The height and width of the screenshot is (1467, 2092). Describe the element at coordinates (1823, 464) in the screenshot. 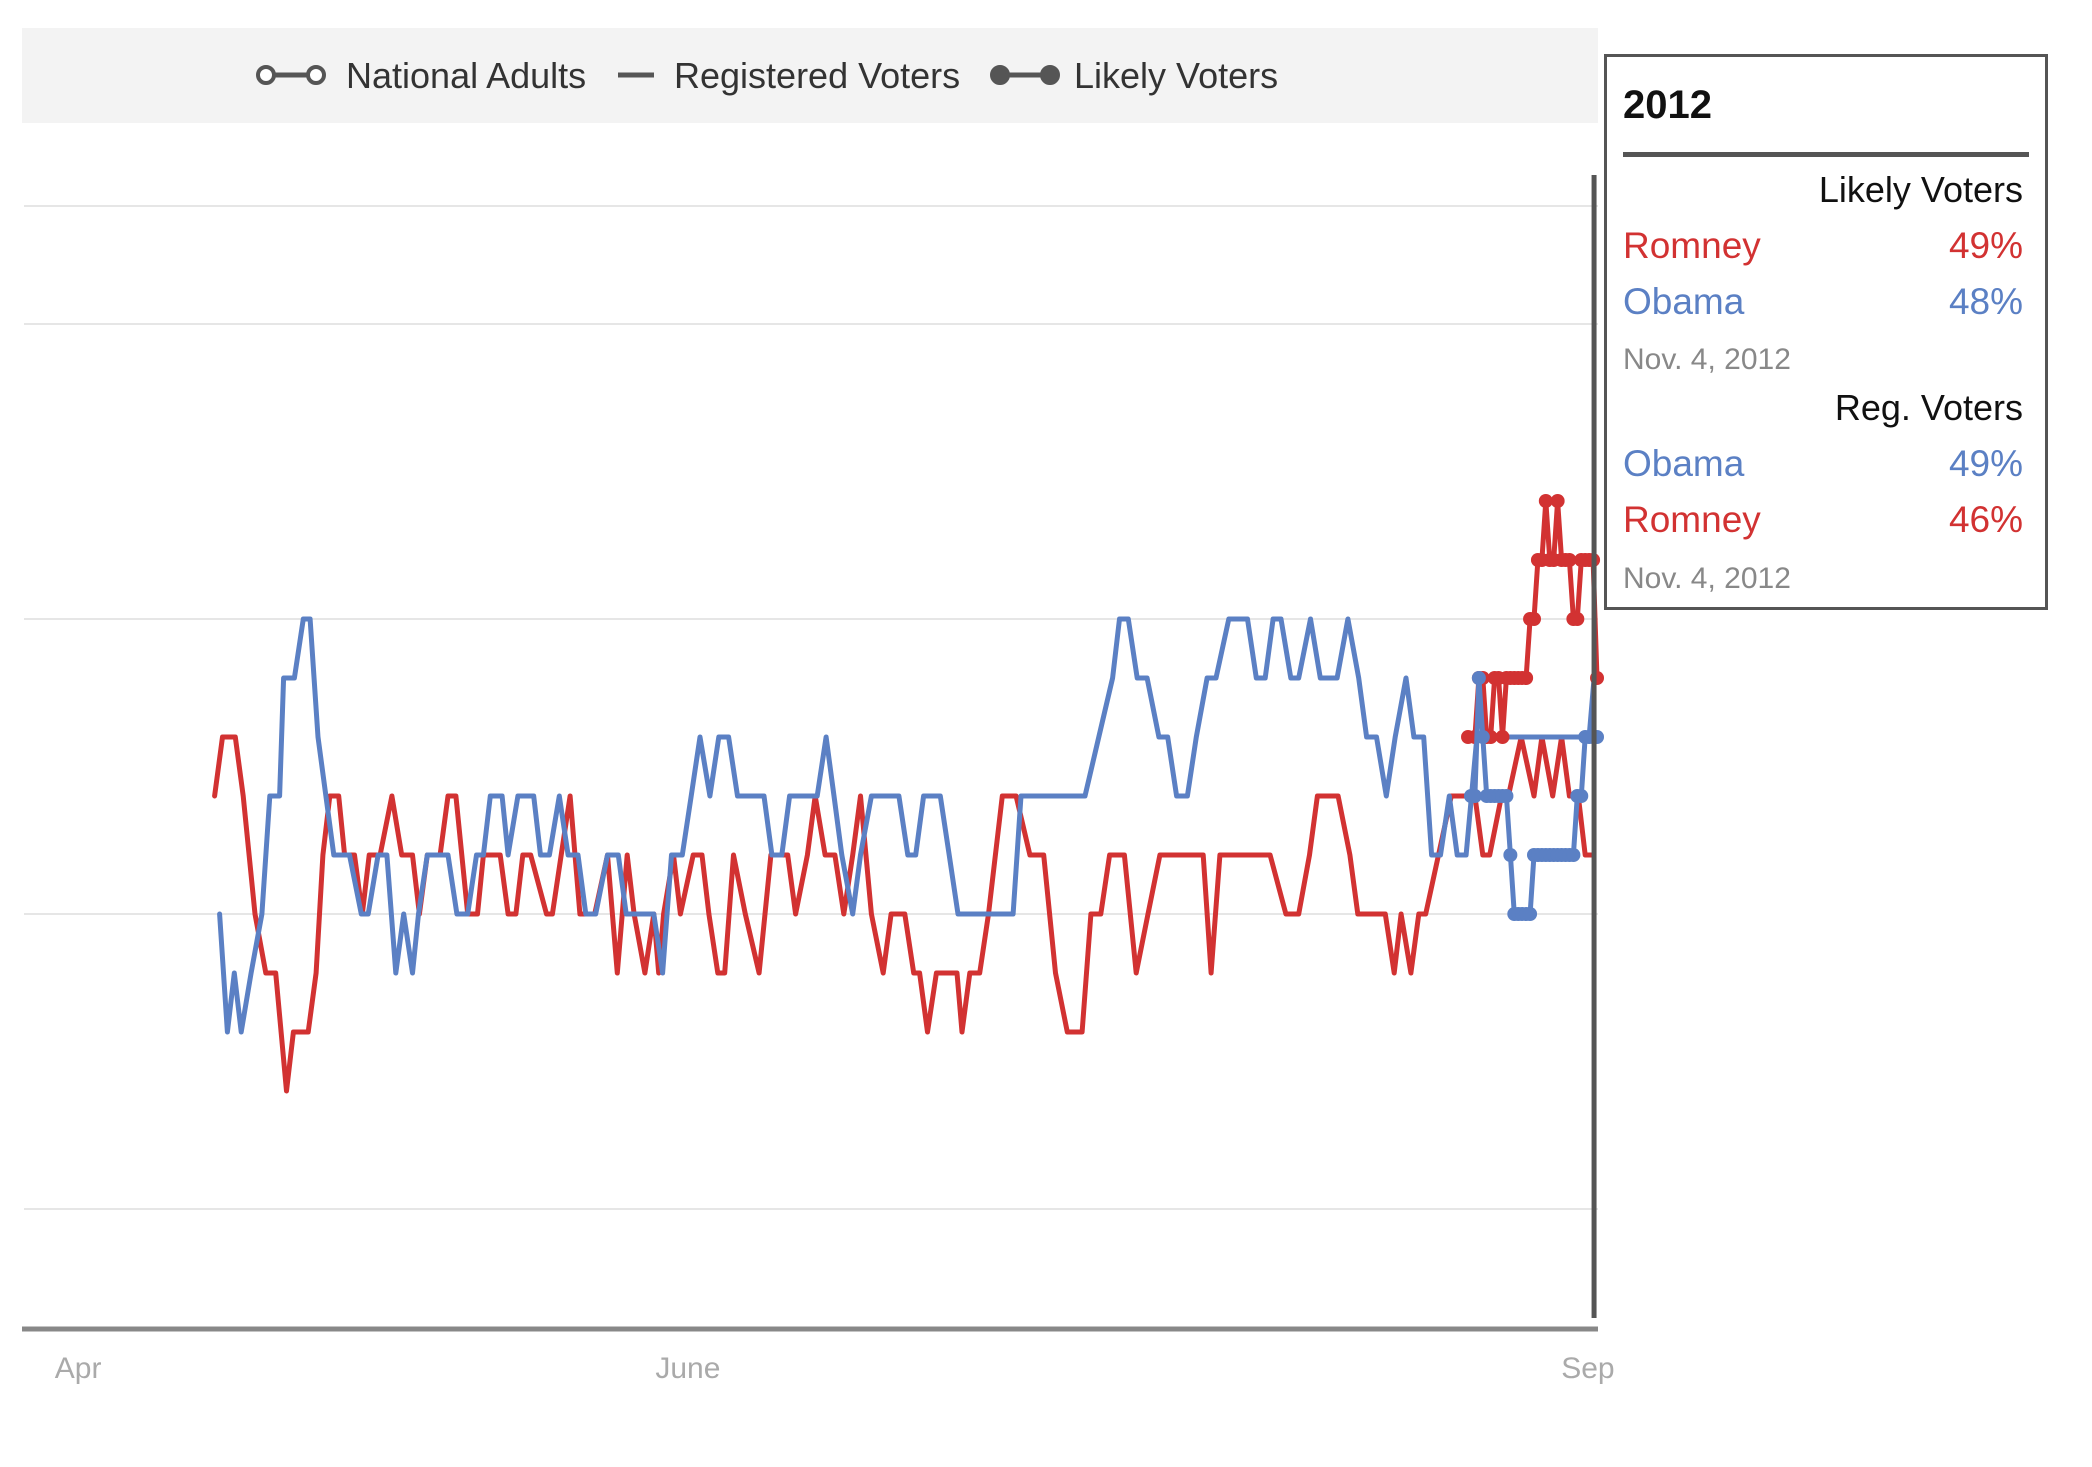

I see `tooltip-registered-row-1: Obama 49%` at that location.